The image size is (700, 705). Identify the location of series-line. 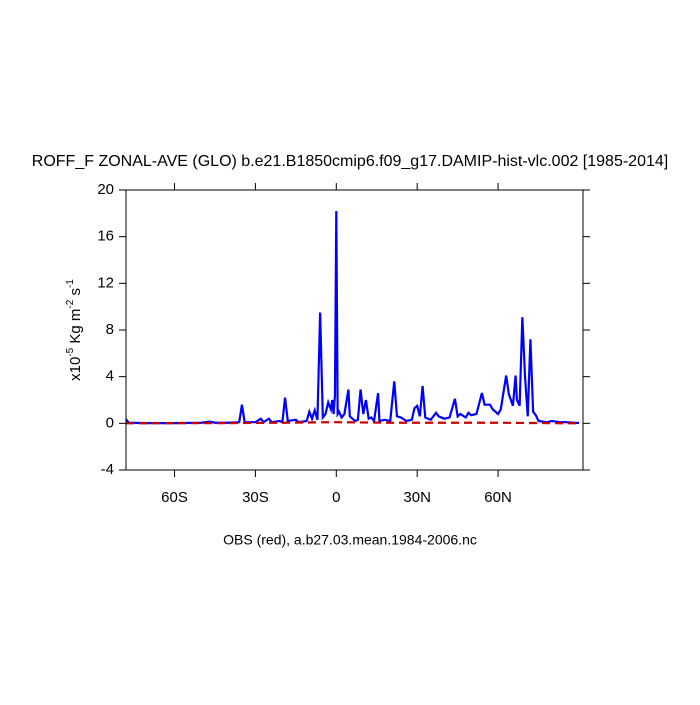
(352, 423).